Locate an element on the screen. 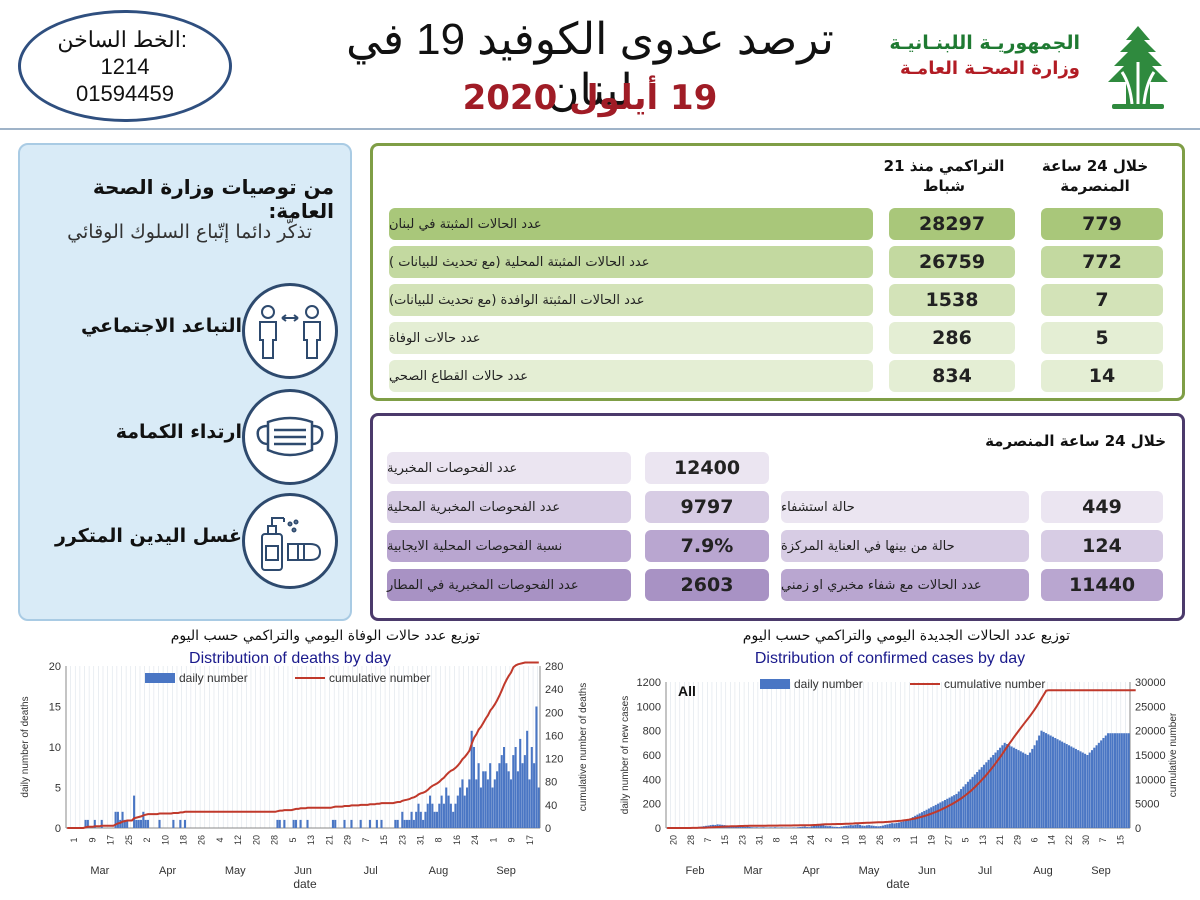  y2-tick-label: 160 is located at coordinates (554, 736).